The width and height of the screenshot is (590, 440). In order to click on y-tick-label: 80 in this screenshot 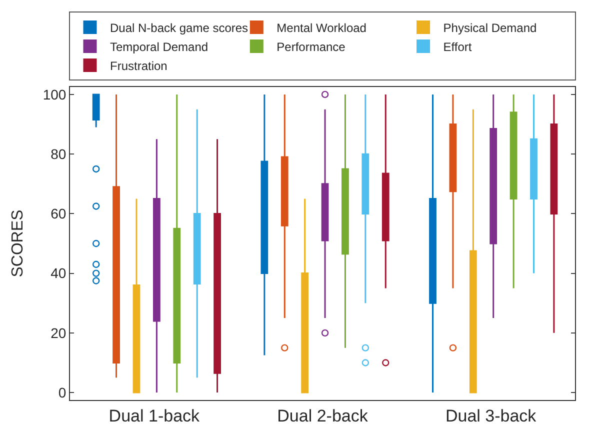, I will do `click(58, 154)`.